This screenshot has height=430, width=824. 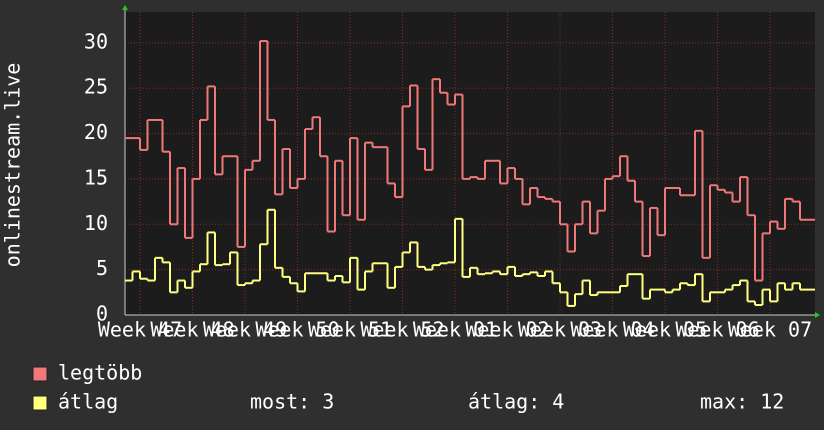 What do you see at coordinates (717, 330) in the screenshot?
I see `x-tick-label: Week 06` at bounding box center [717, 330].